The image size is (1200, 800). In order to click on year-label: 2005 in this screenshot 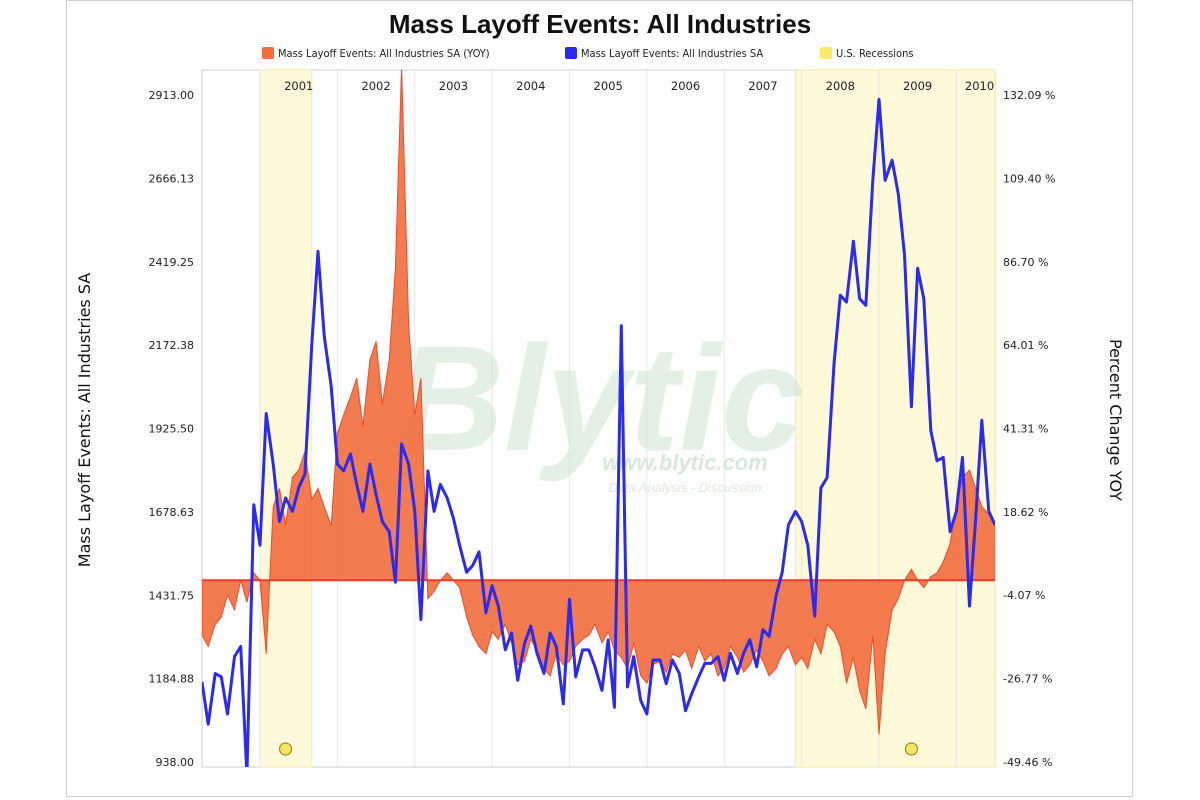, I will do `click(608, 86)`.